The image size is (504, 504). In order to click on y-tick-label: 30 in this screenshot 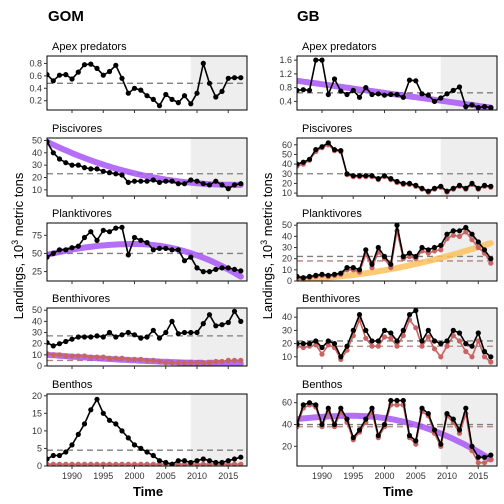, I will do `click(287, 174)`.